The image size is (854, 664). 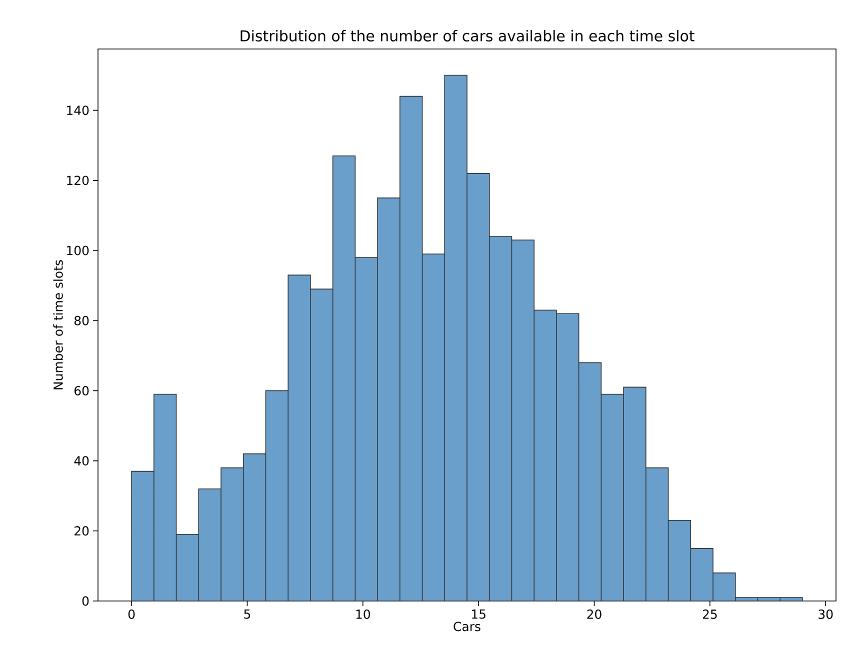 I want to click on y-tick-label: 80, so click(x=81, y=321).